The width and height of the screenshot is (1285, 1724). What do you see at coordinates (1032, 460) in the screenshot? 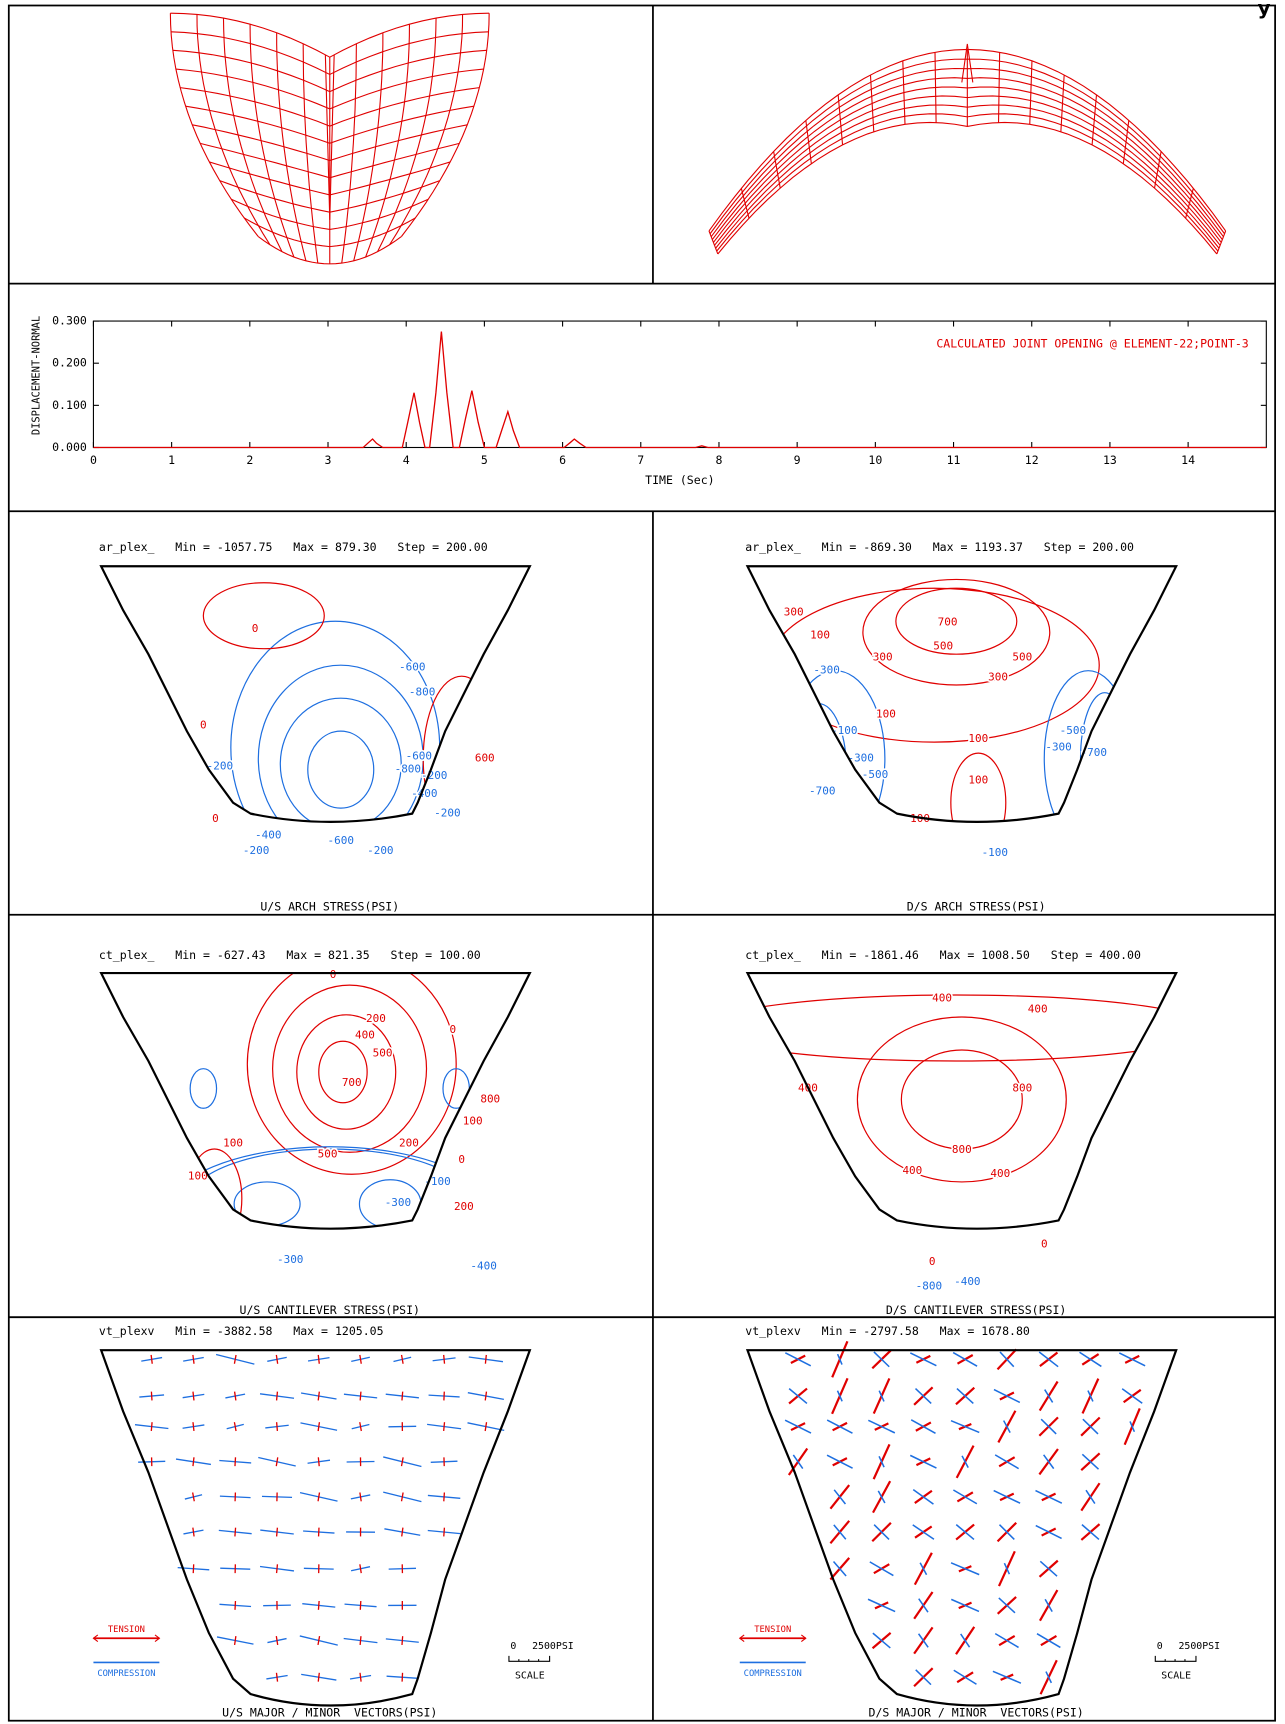
I see `x-tick-label: 12` at bounding box center [1032, 460].